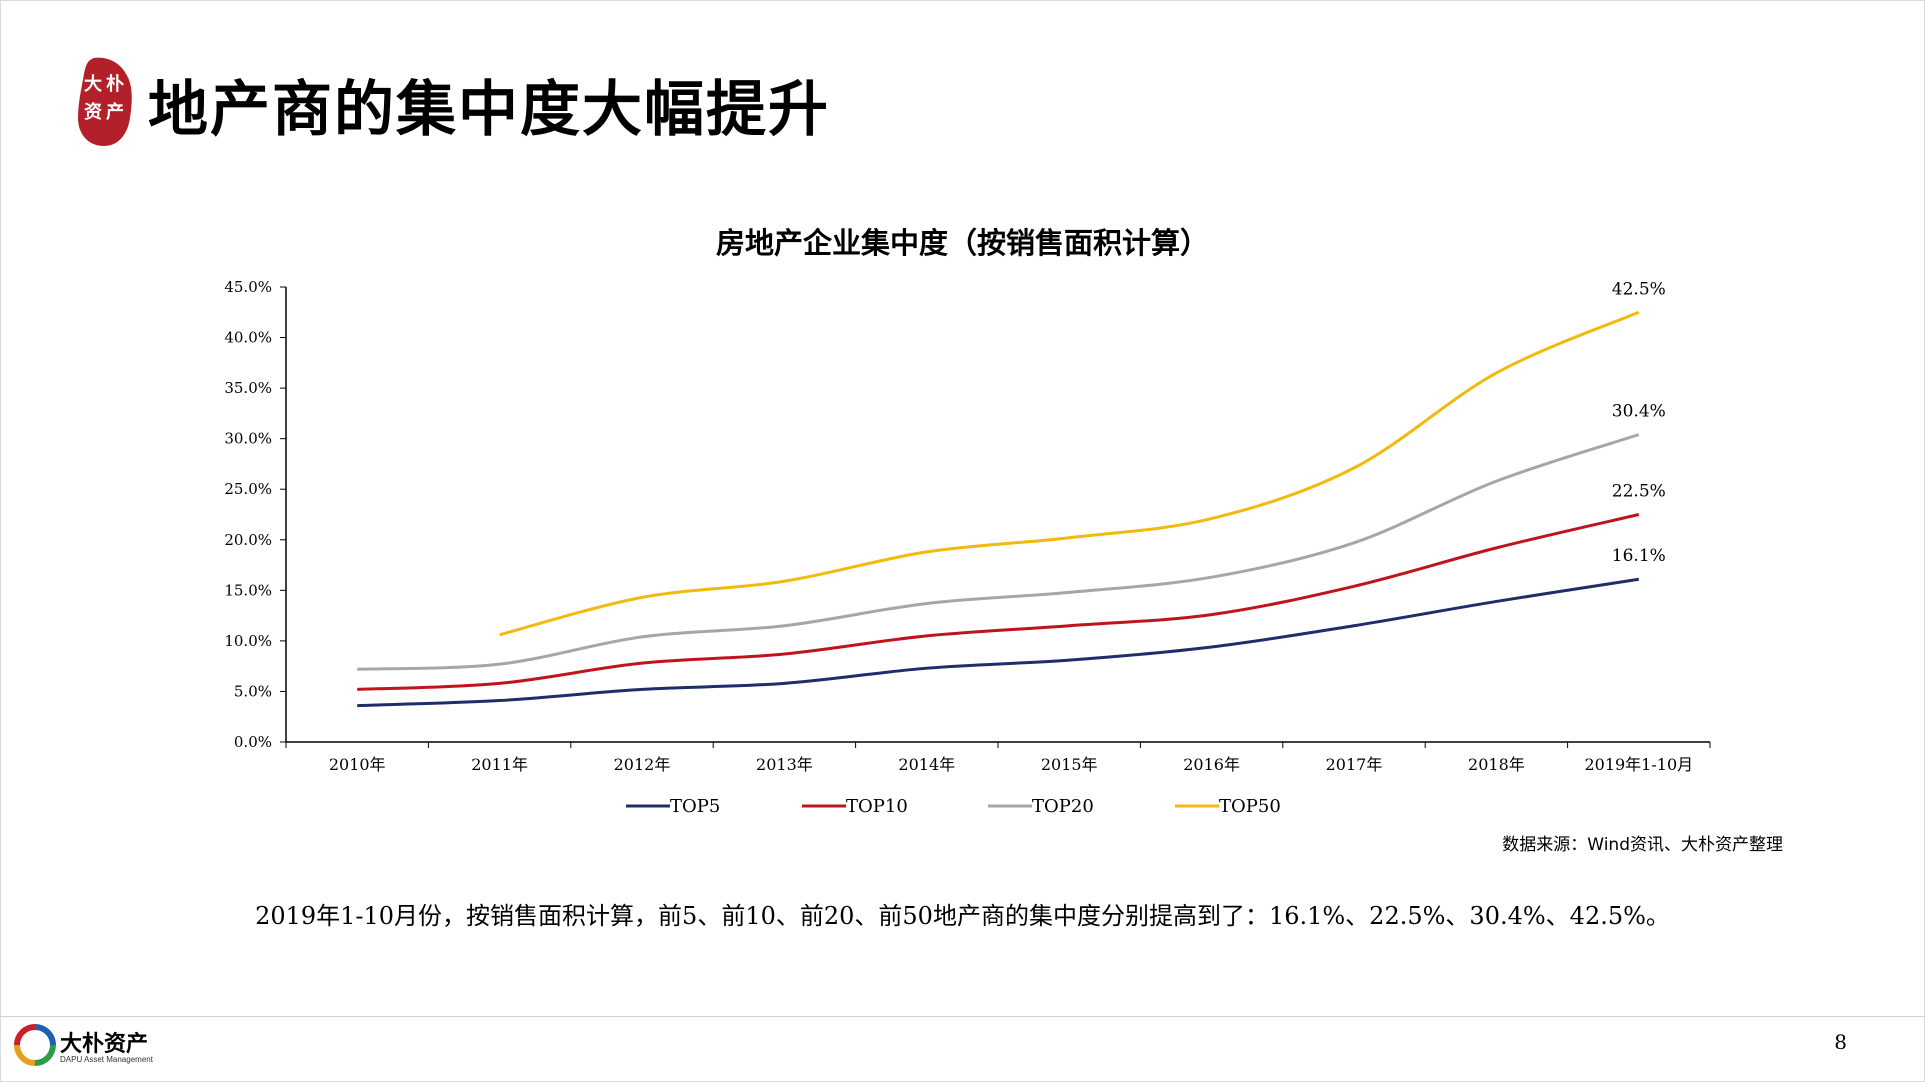 The width and height of the screenshot is (1925, 1082). What do you see at coordinates (877, 806) in the screenshot?
I see `legend-label-top10: TOP10` at bounding box center [877, 806].